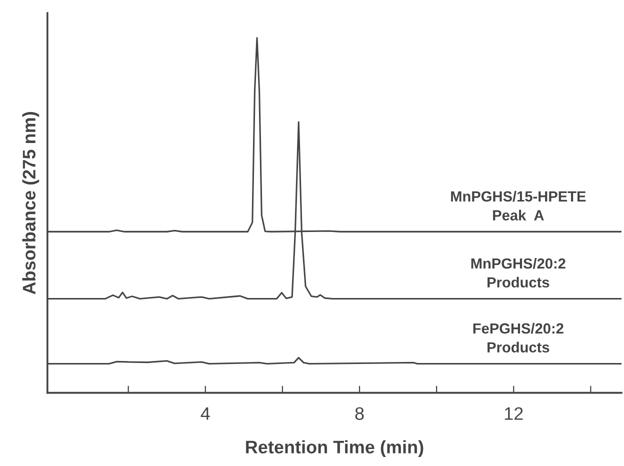 This screenshot has height=466, width=624. What do you see at coordinates (359, 413) in the screenshot?
I see `x-tick-label: 8` at bounding box center [359, 413].